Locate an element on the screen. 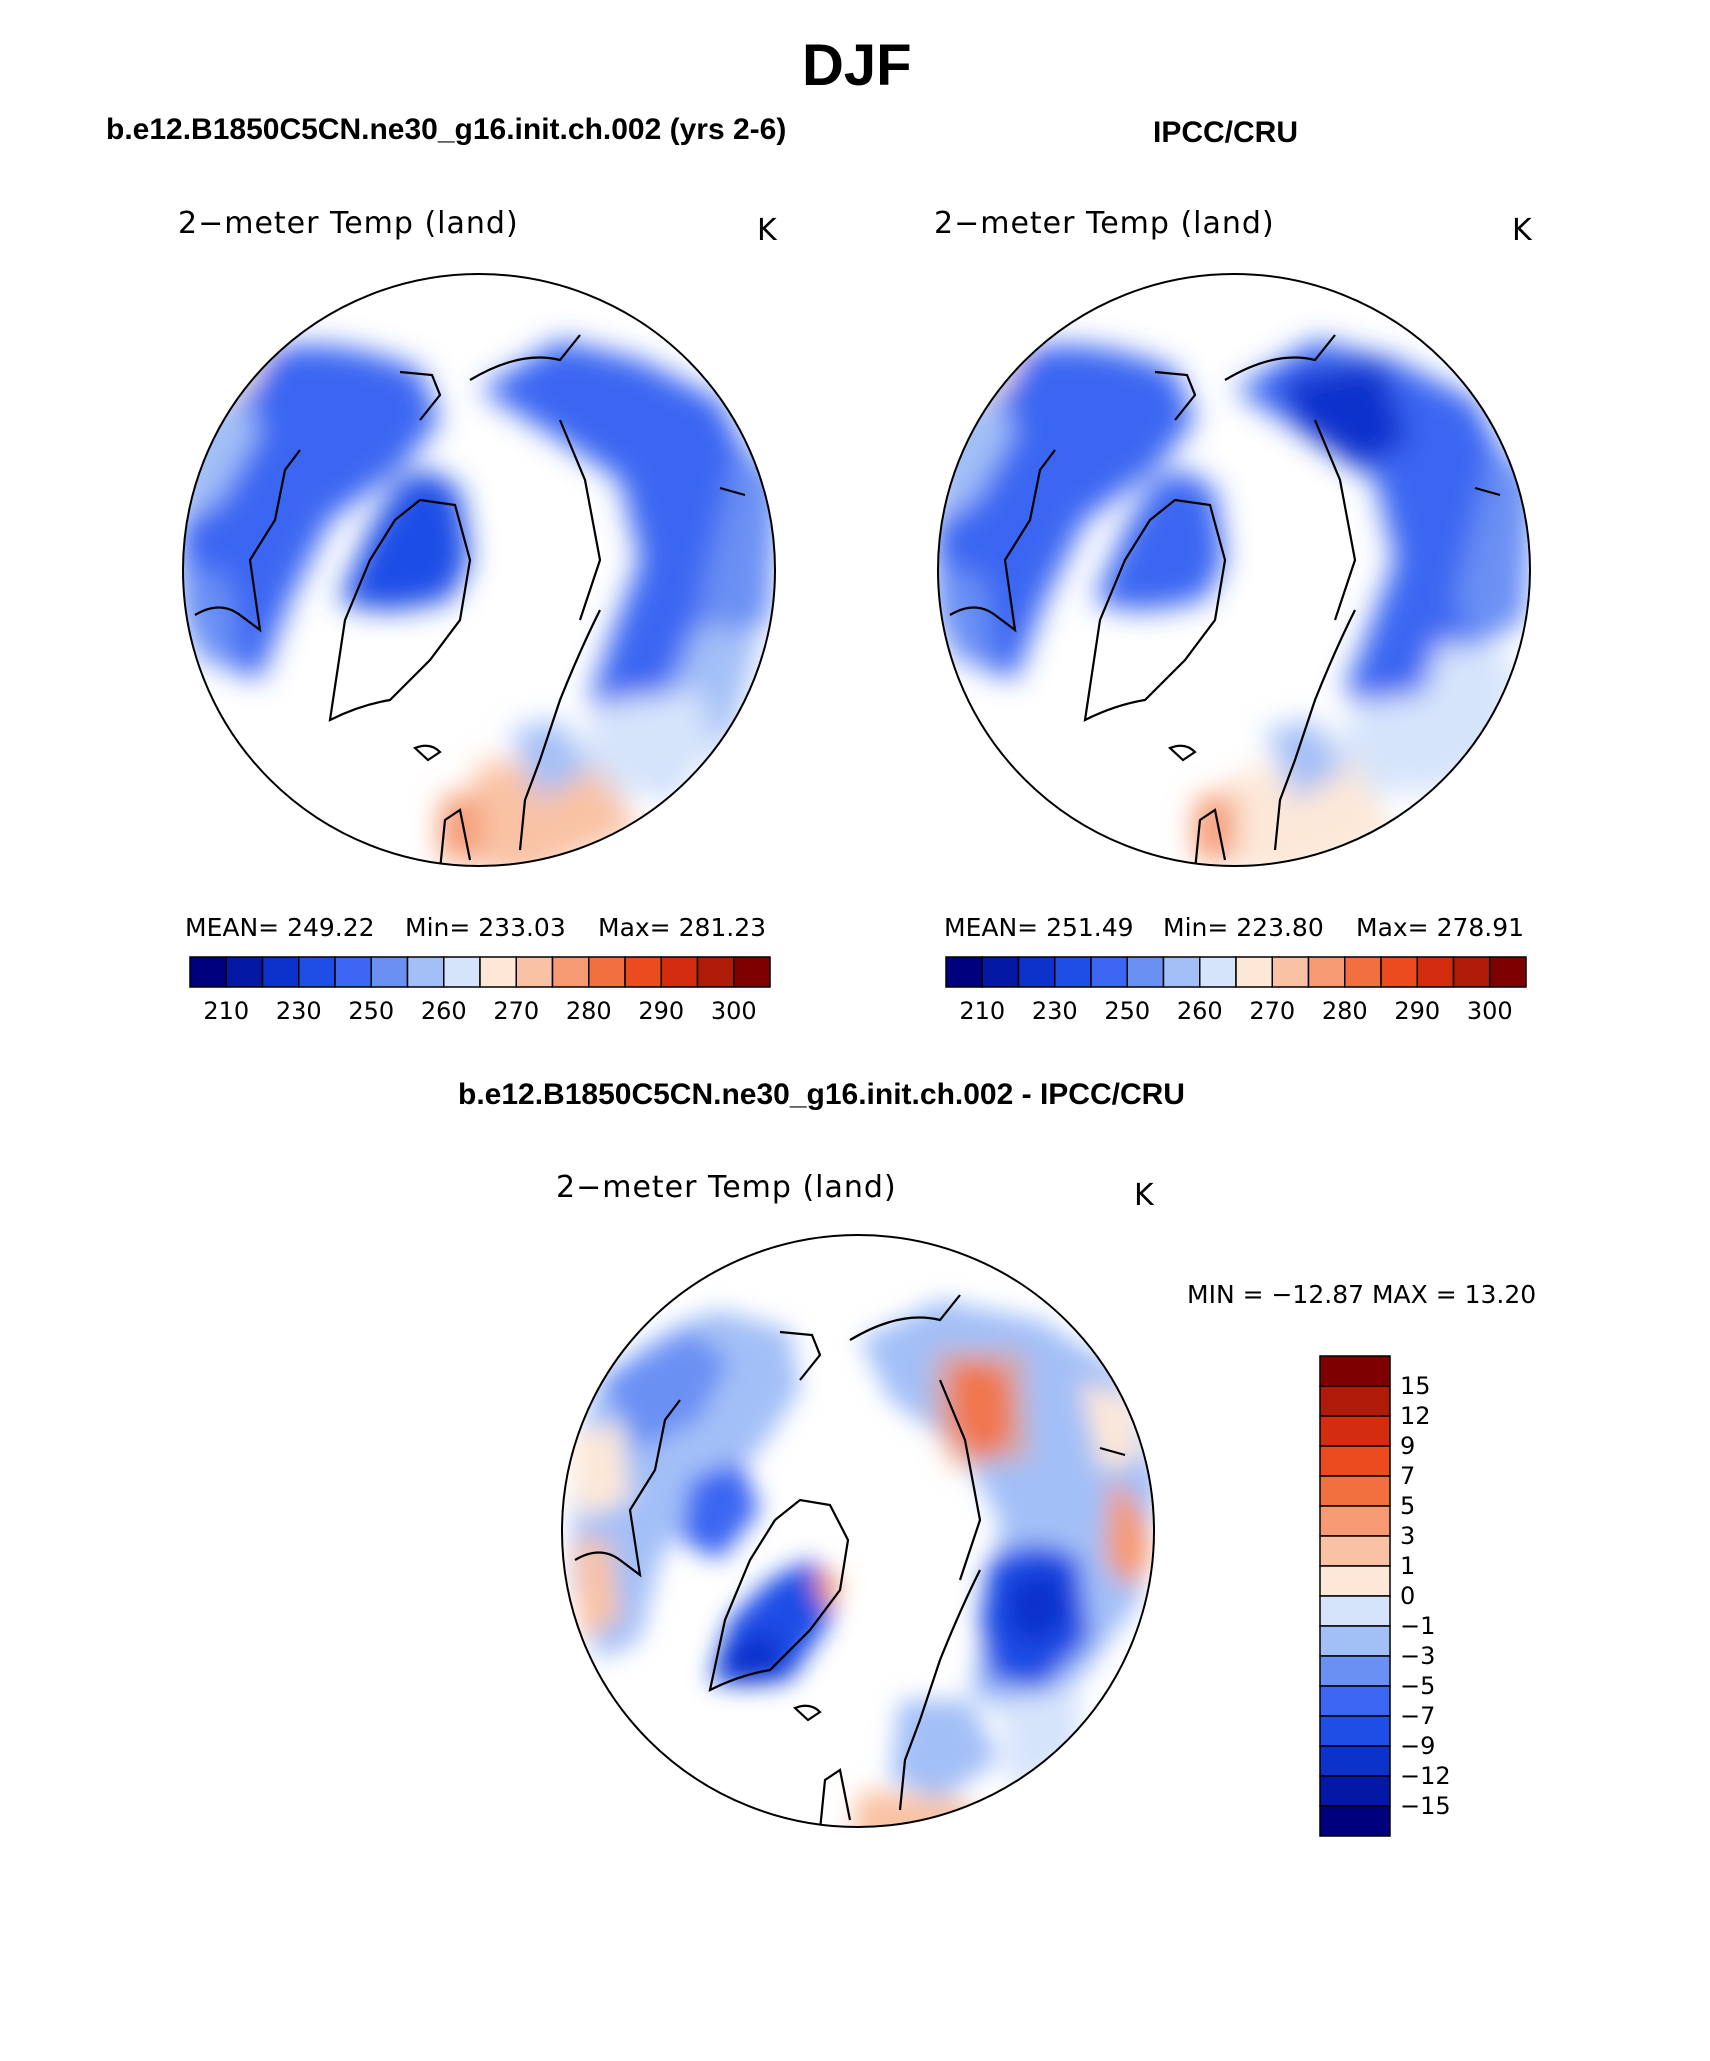  obs-units-label: K is located at coordinates (1522, 230).